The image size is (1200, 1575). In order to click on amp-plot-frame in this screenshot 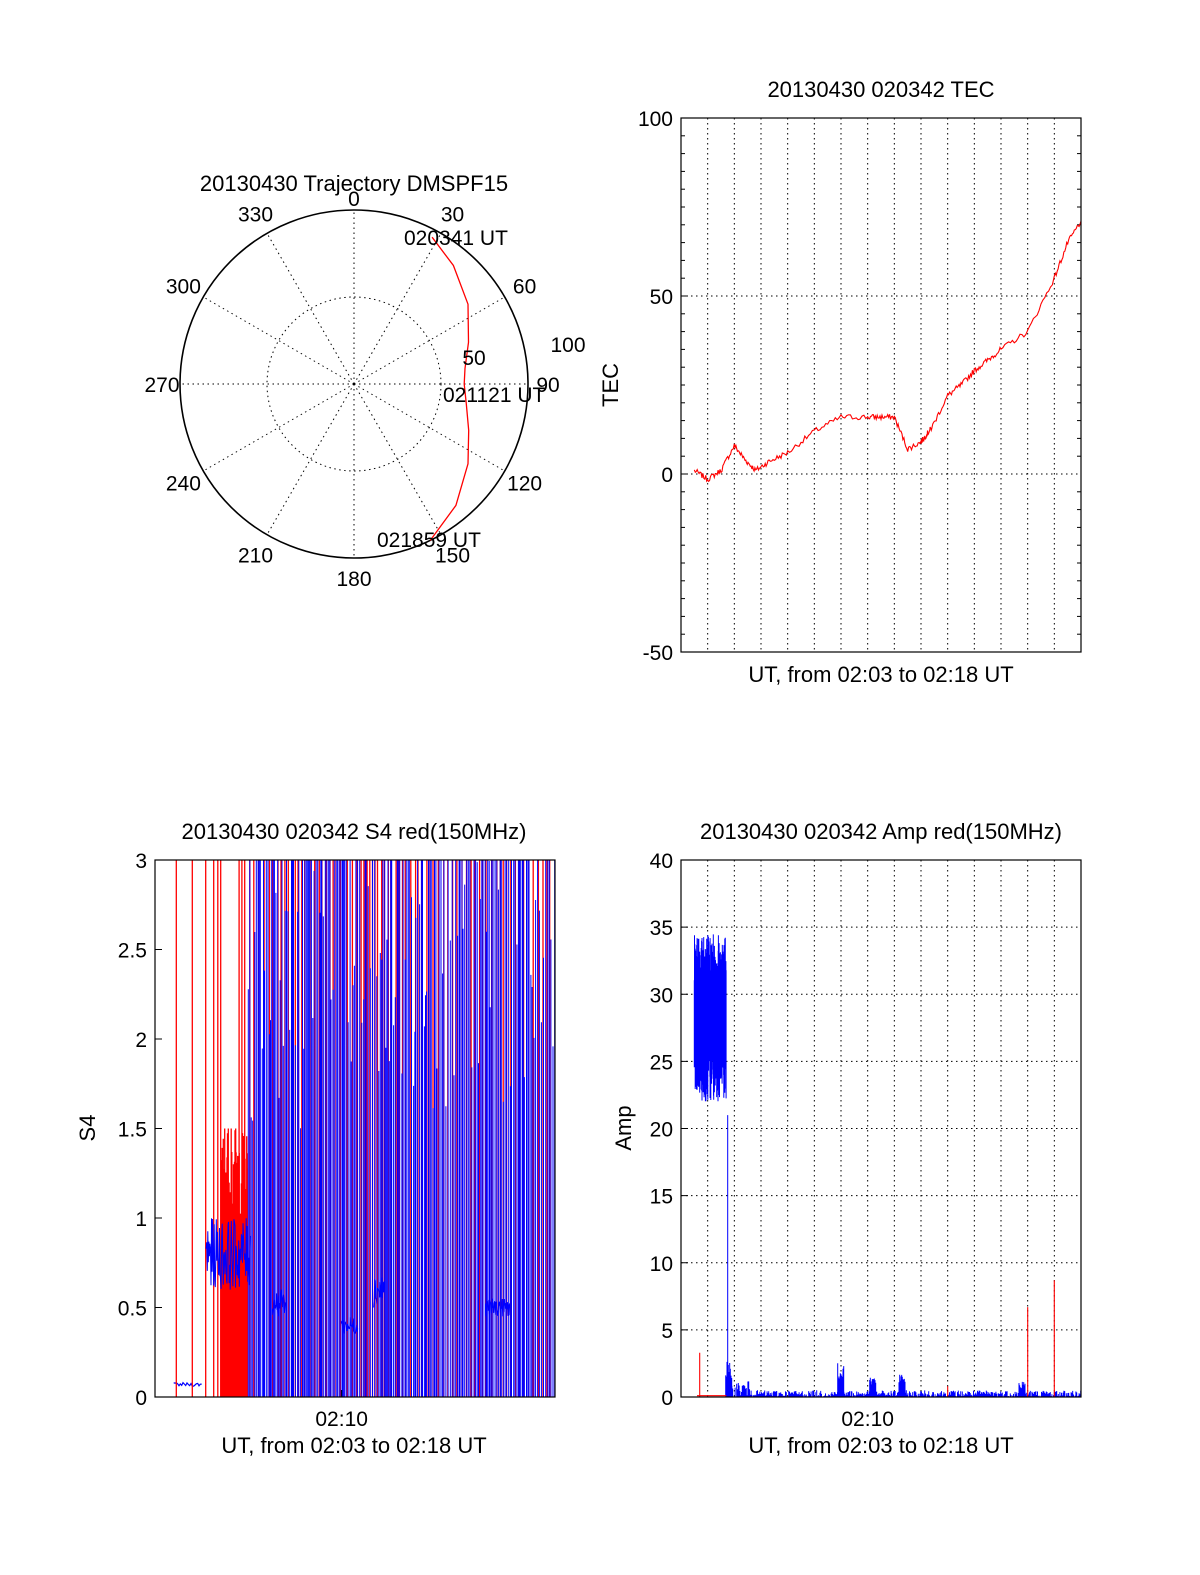, I will do `click(881, 1128)`.